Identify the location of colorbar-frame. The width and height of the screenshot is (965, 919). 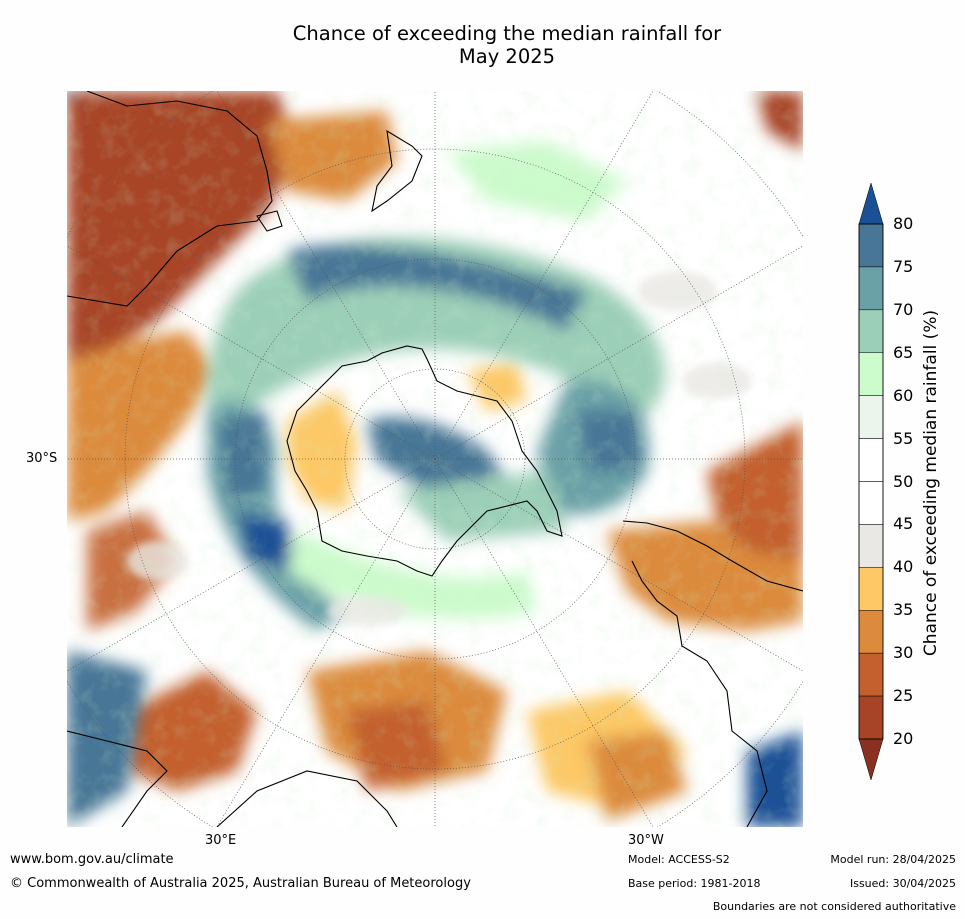
(871, 481).